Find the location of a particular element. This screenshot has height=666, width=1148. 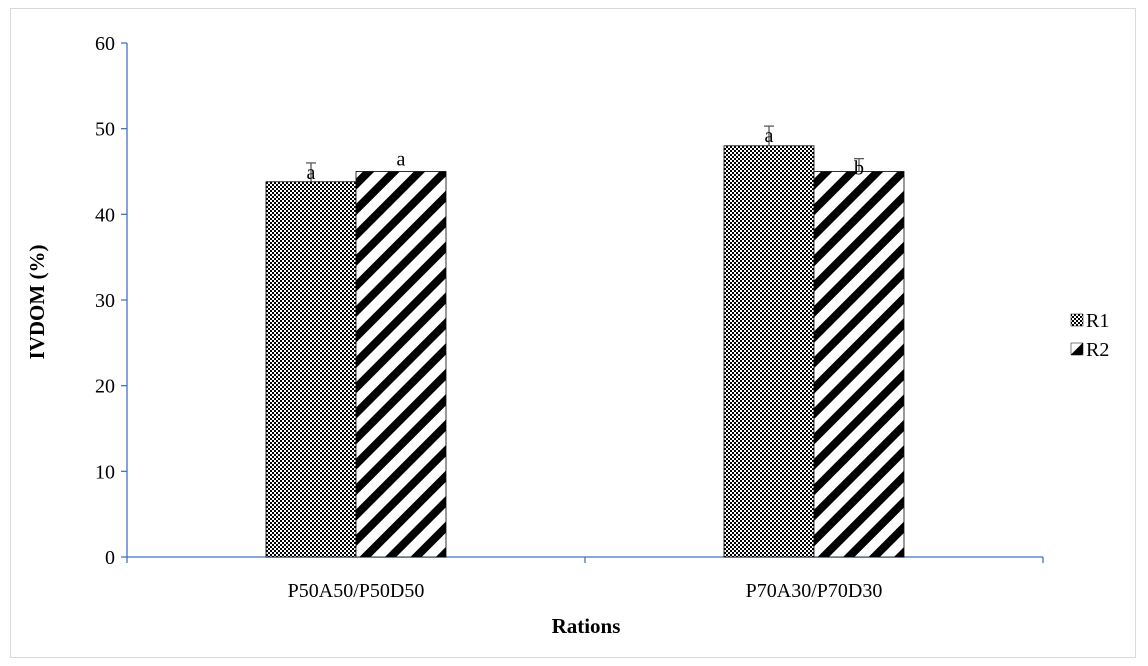

y-tick-label: 0 is located at coordinates (110, 558).